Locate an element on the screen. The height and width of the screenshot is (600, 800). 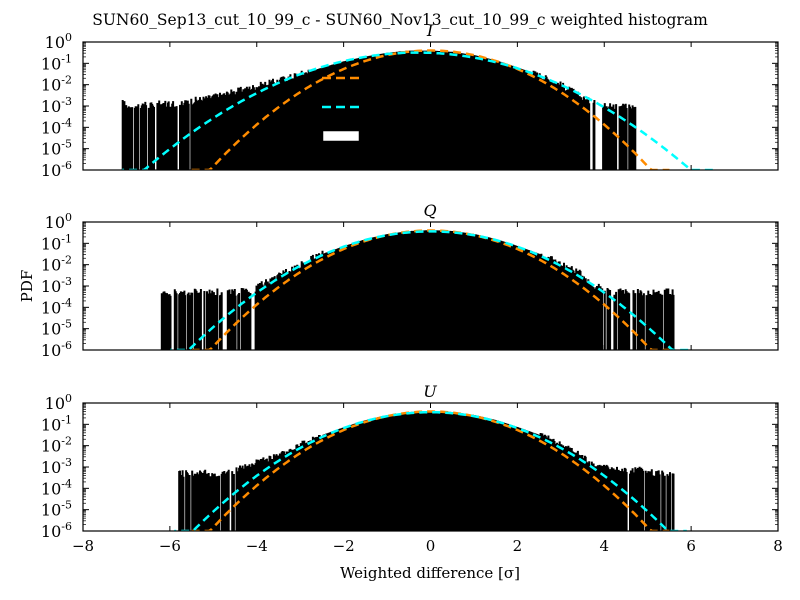
x-tick-label: −8 is located at coordinates (83, 546).